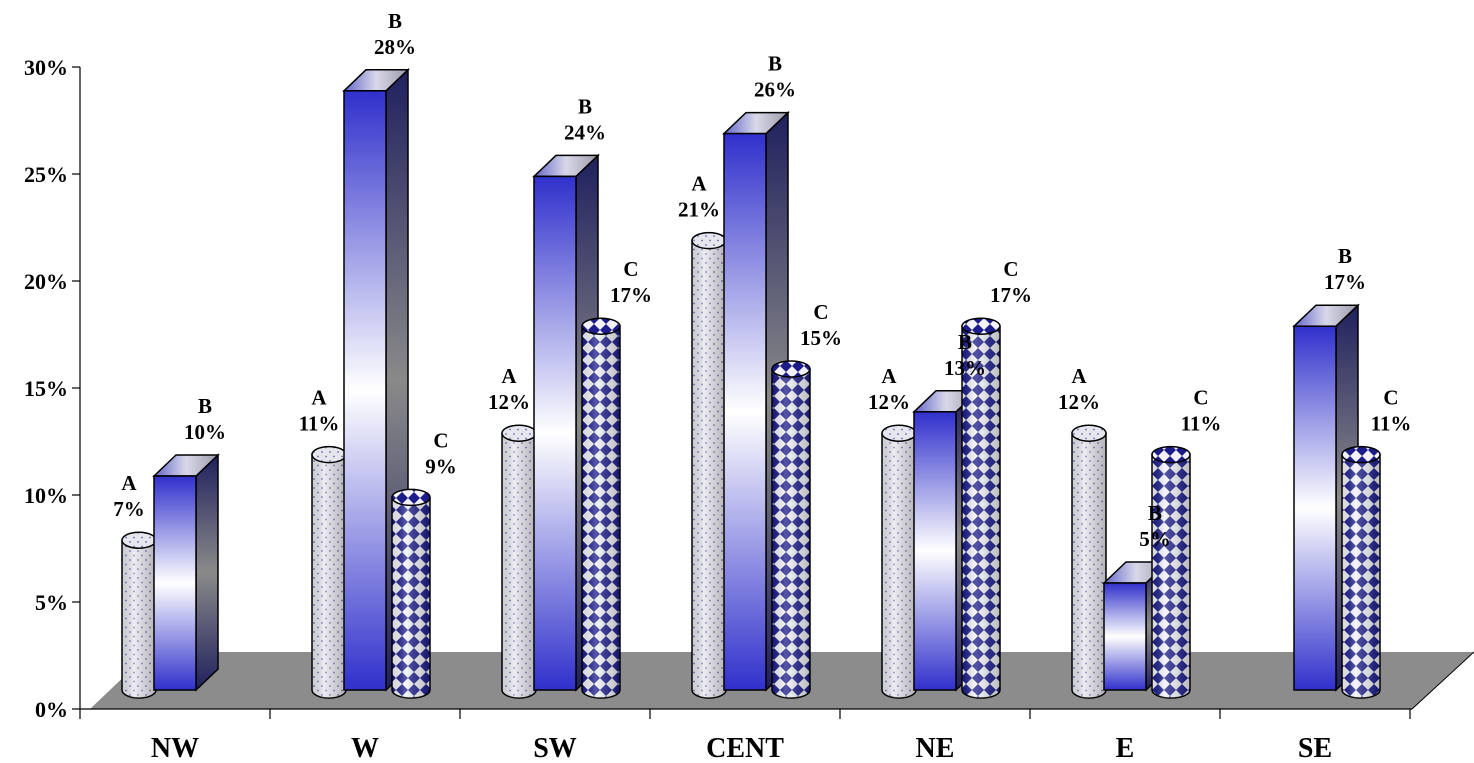 This screenshot has width=1474, height=763. Describe the element at coordinates (981, 326) in the screenshot. I see `bar-c-ne-top` at that location.